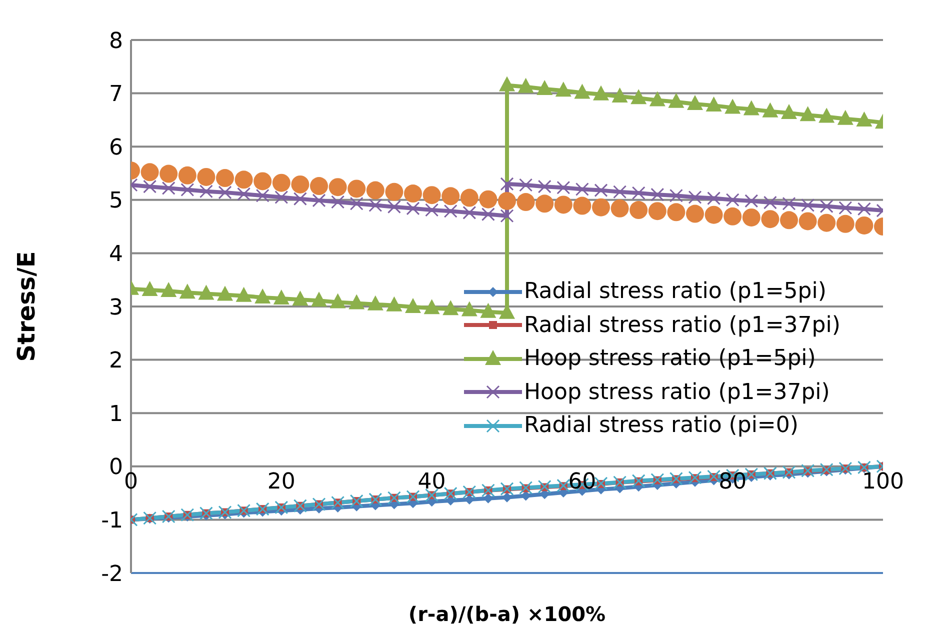 The height and width of the screenshot is (631, 926). What do you see at coordinates (116, 255) in the screenshot?
I see `y-tick-label: 4` at bounding box center [116, 255].